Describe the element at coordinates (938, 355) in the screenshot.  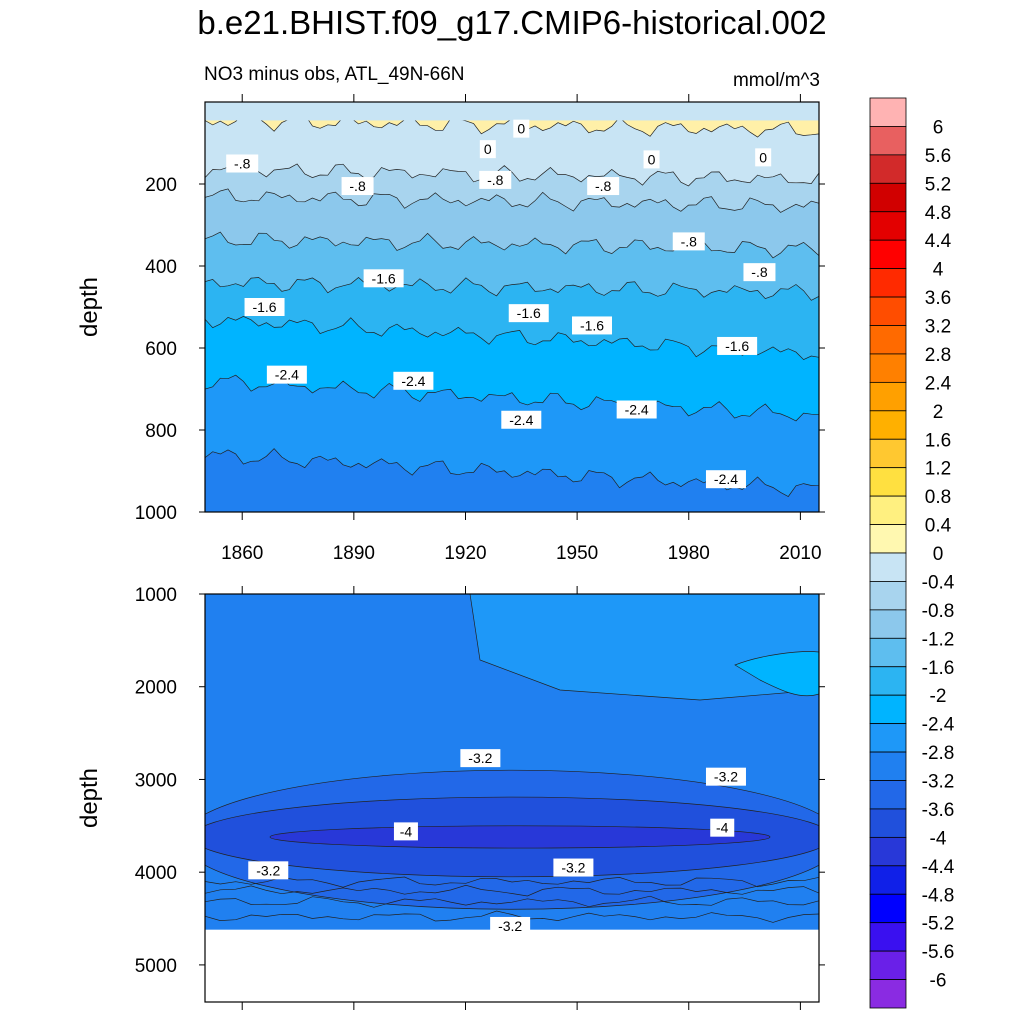
I see `colorbar-label: 2.8` at that location.